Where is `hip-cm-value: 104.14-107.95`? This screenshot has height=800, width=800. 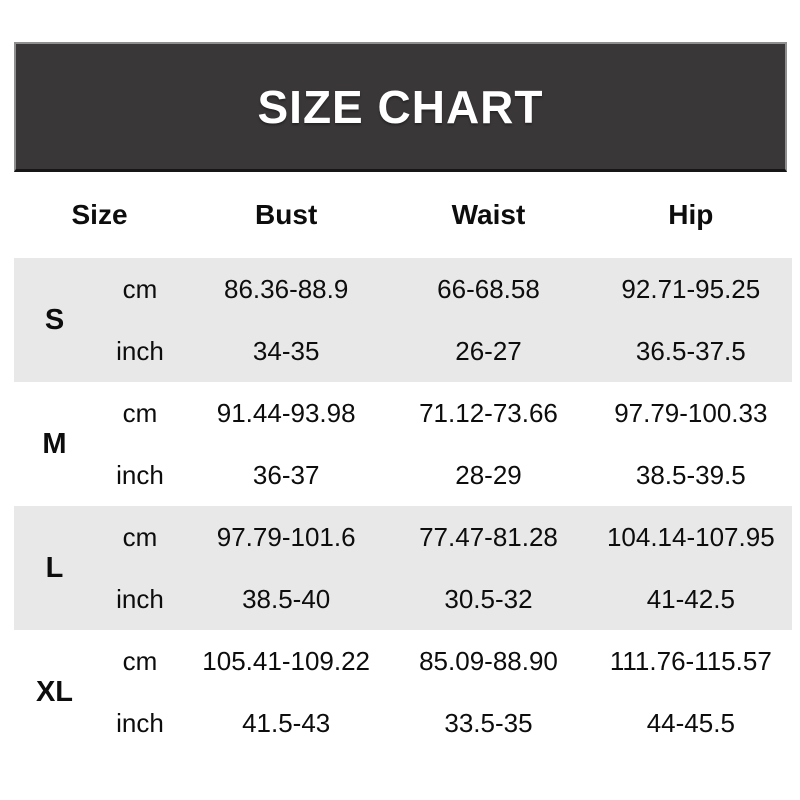
hip-cm-value: 104.14-107.95 is located at coordinates (690, 536).